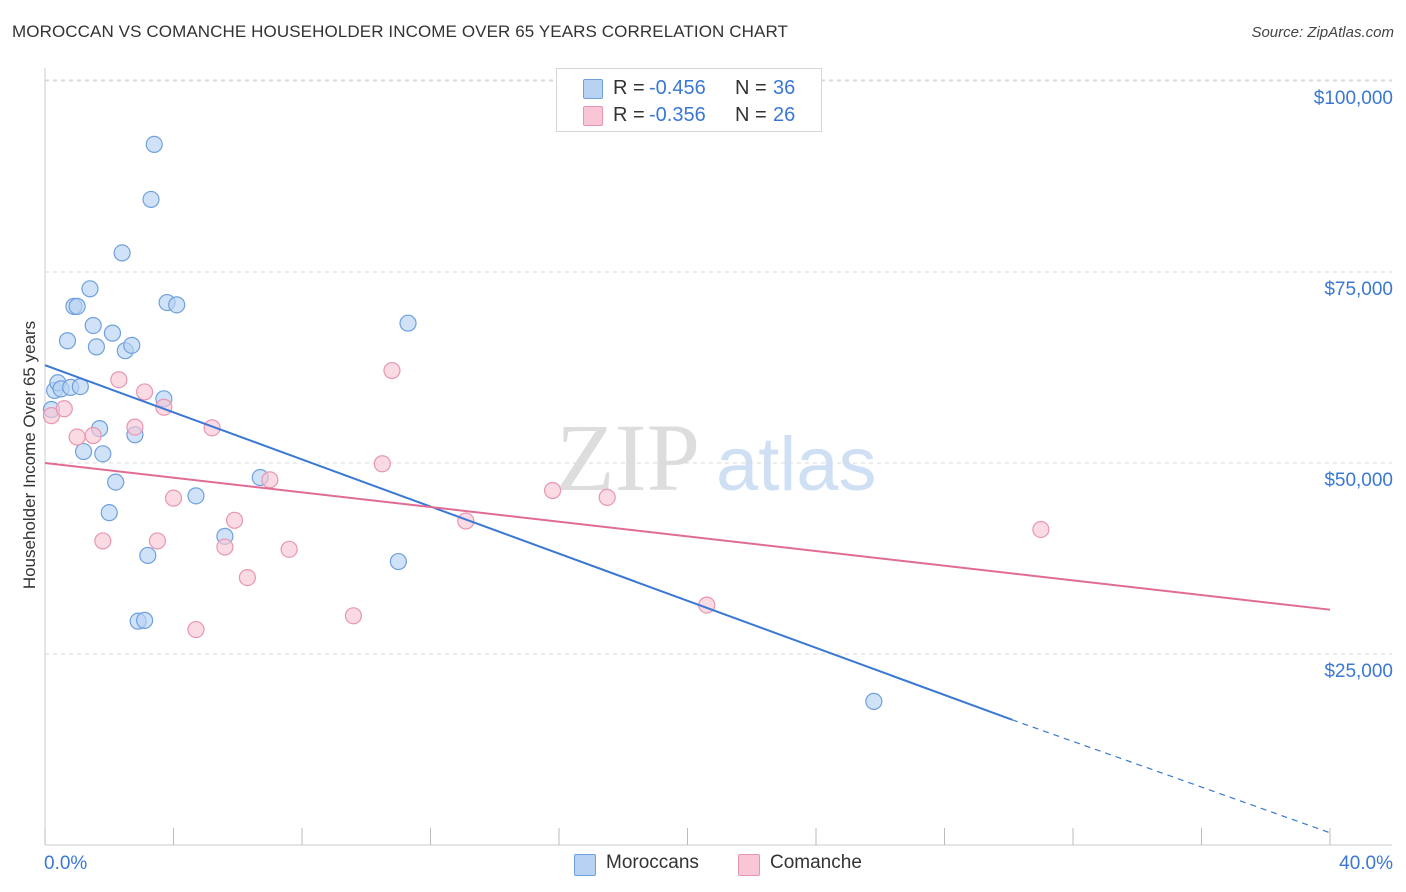 The width and height of the screenshot is (1406, 892). What do you see at coordinates (677, 88) in the screenshot?
I see `legend-r-value: -0.456` at bounding box center [677, 88].